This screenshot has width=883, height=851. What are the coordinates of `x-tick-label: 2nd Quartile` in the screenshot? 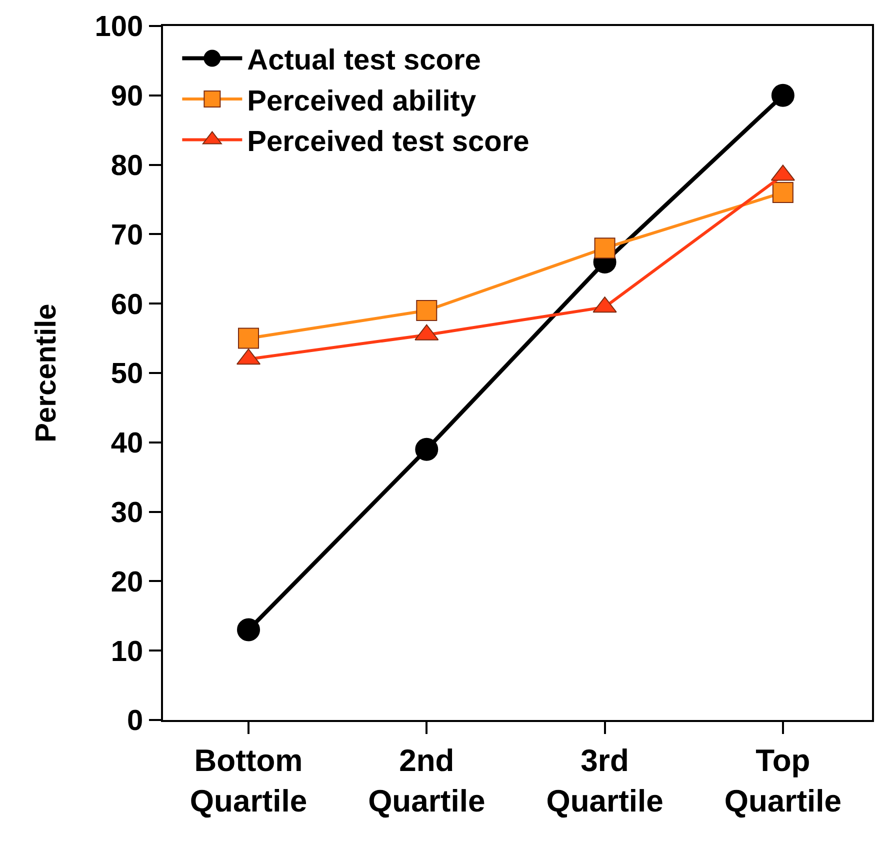 It's located at (427, 780).